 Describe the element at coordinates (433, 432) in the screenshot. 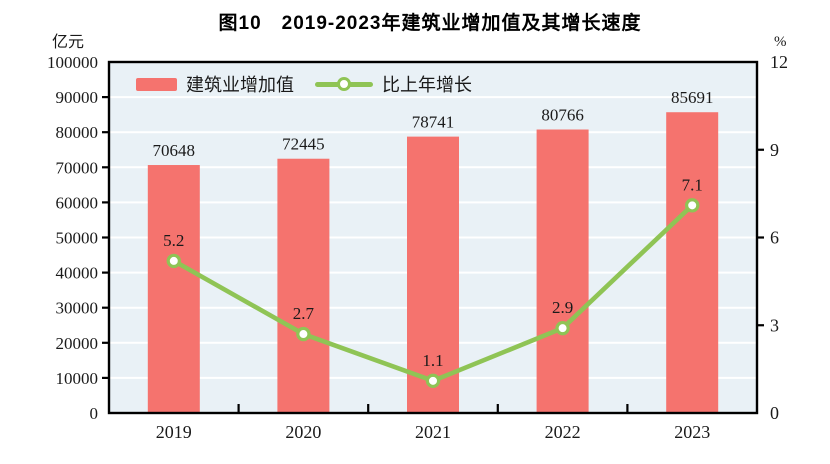

I see `x-axis-category-label: 2021` at that location.